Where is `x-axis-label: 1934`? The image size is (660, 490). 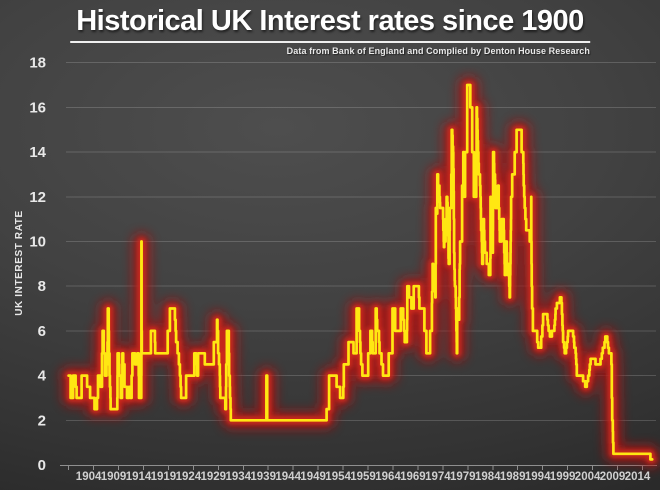 x-axis-label: 1934 is located at coordinates (239, 477).